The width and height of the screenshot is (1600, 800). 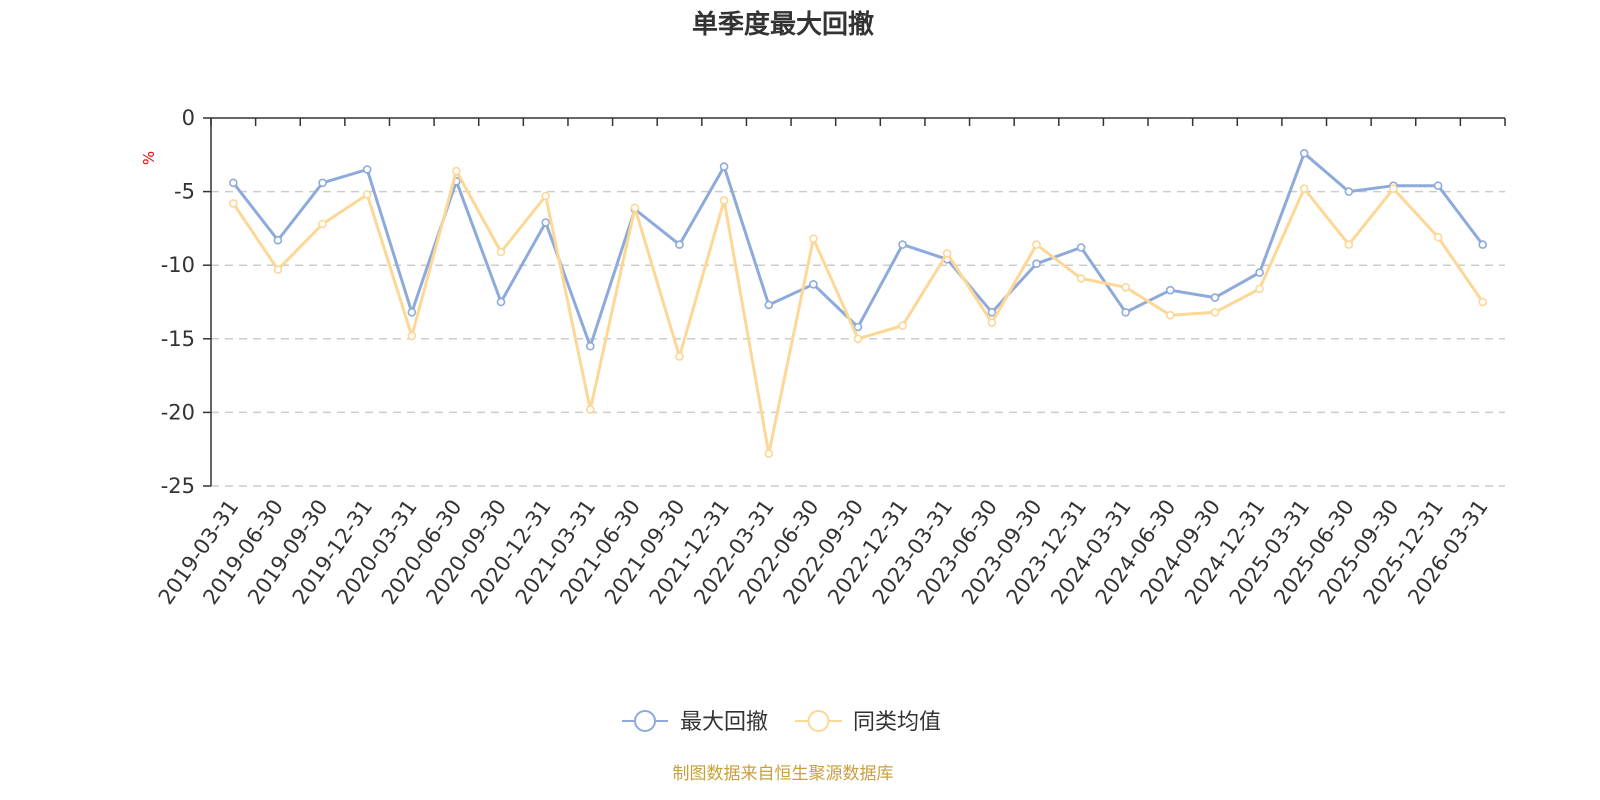 What do you see at coordinates (178, 412) in the screenshot?
I see `y-tick-label: -20` at bounding box center [178, 412].